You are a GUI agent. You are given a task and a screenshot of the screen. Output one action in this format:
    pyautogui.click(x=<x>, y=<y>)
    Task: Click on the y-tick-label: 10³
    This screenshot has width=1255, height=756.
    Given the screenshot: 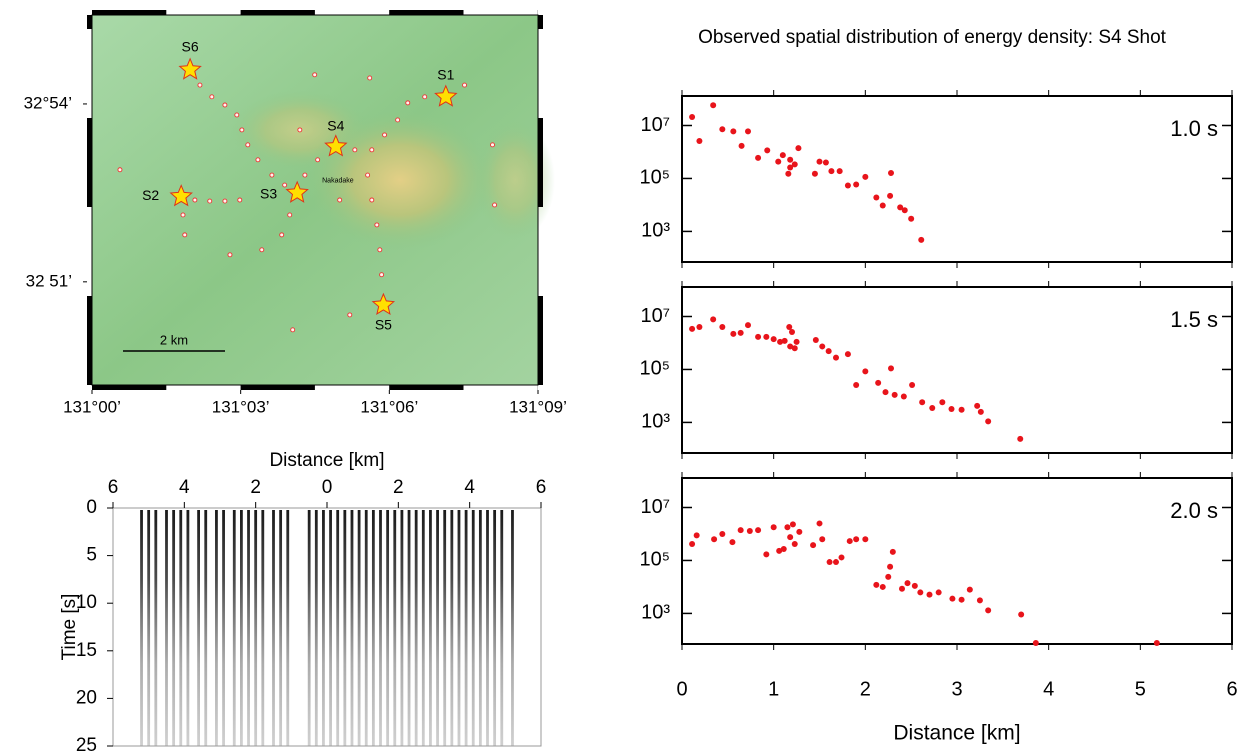 What is the action you would take?
    pyautogui.click(x=655, y=613)
    